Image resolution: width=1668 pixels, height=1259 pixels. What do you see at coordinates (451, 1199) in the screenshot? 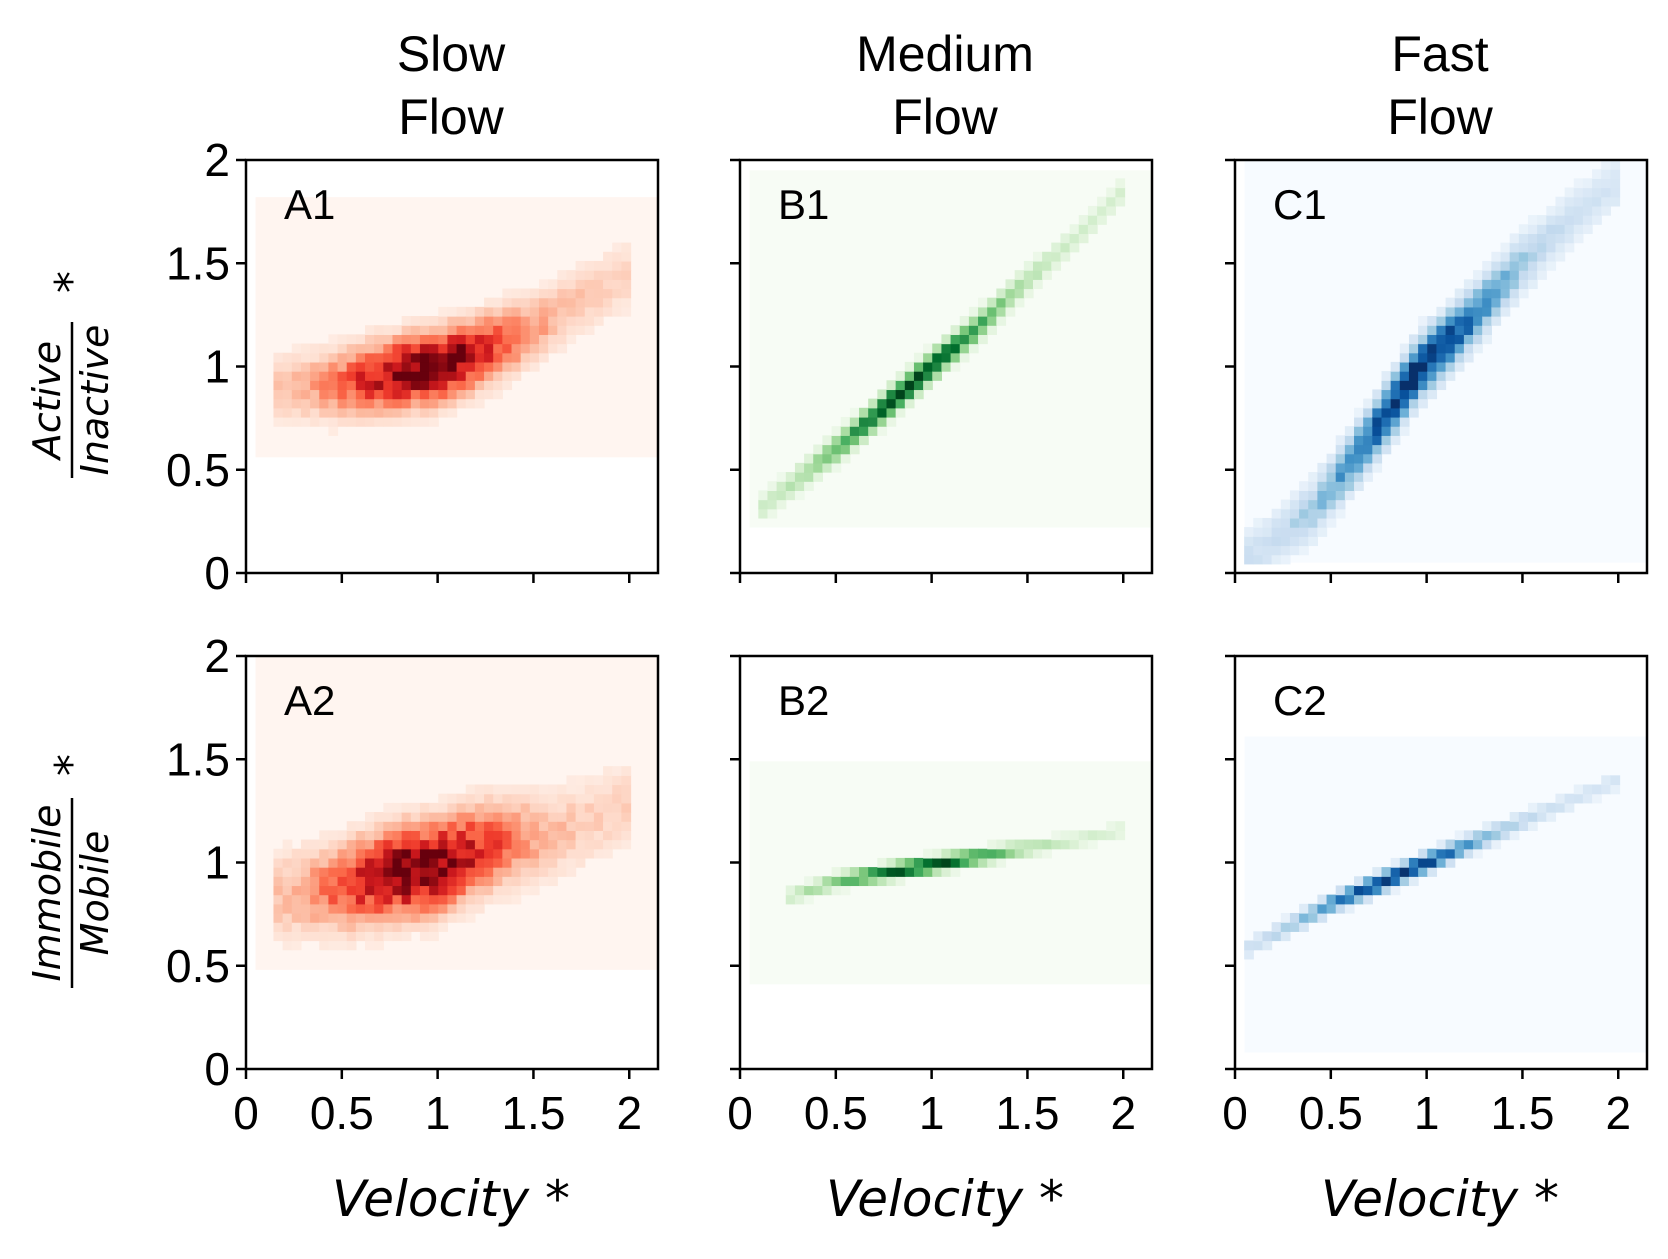
I see `xlabel-slow: Velocity *` at bounding box center [451, 1199].